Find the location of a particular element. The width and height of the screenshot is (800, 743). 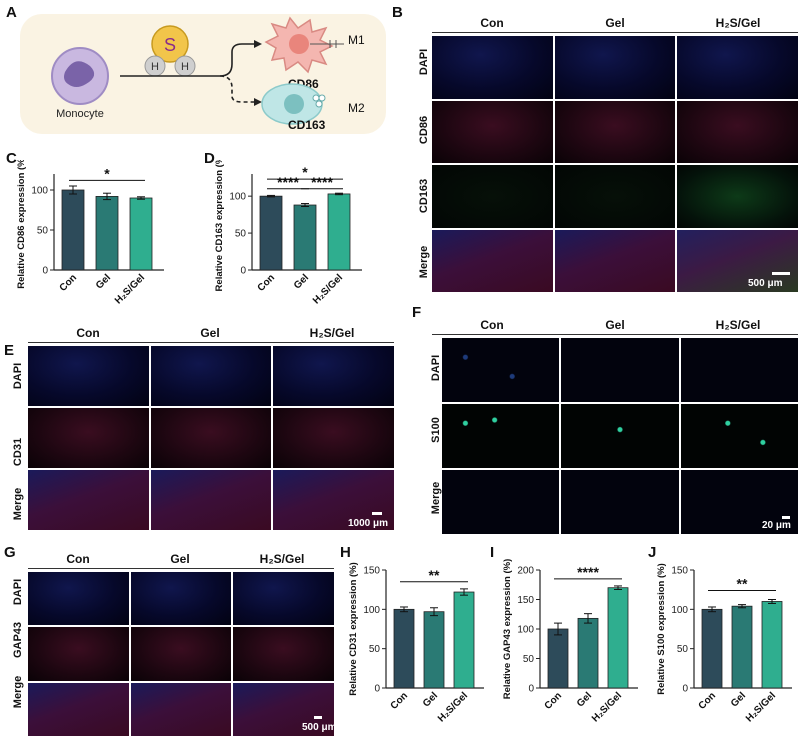

b-row-cd86: CD86 is located at coordinates (424, 130).